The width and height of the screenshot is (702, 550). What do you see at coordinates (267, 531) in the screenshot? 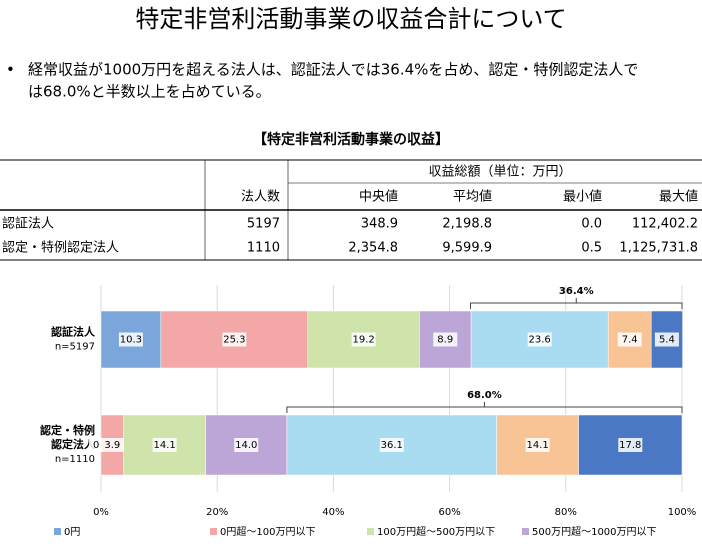
I see `legend-label: 0円超～100万円以下` at bounding box center [267, 531].